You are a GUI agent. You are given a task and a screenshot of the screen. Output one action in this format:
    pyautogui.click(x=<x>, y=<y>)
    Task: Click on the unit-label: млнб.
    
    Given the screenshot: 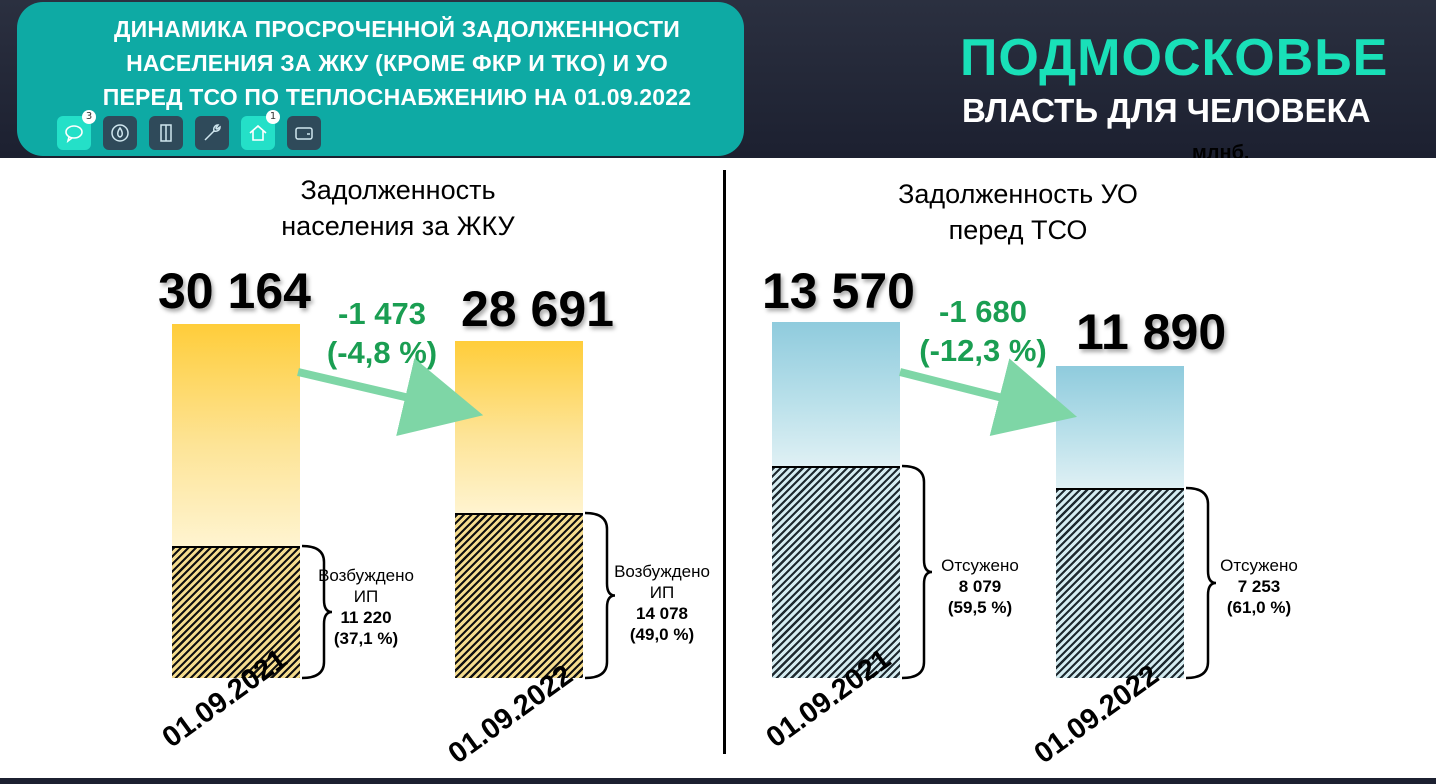 What is the action you would take?
    pyautogui.click(x=1221, y=150)
    